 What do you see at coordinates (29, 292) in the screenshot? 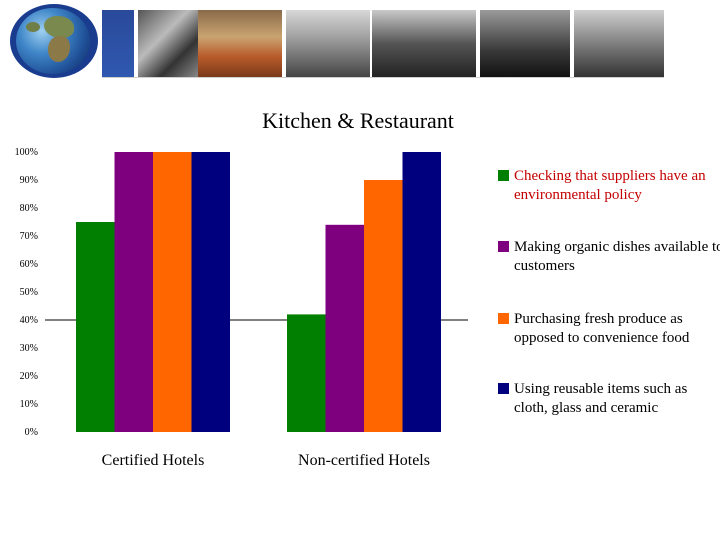
I see `y-tick-label: 50%` at bounding box center [29, 292].